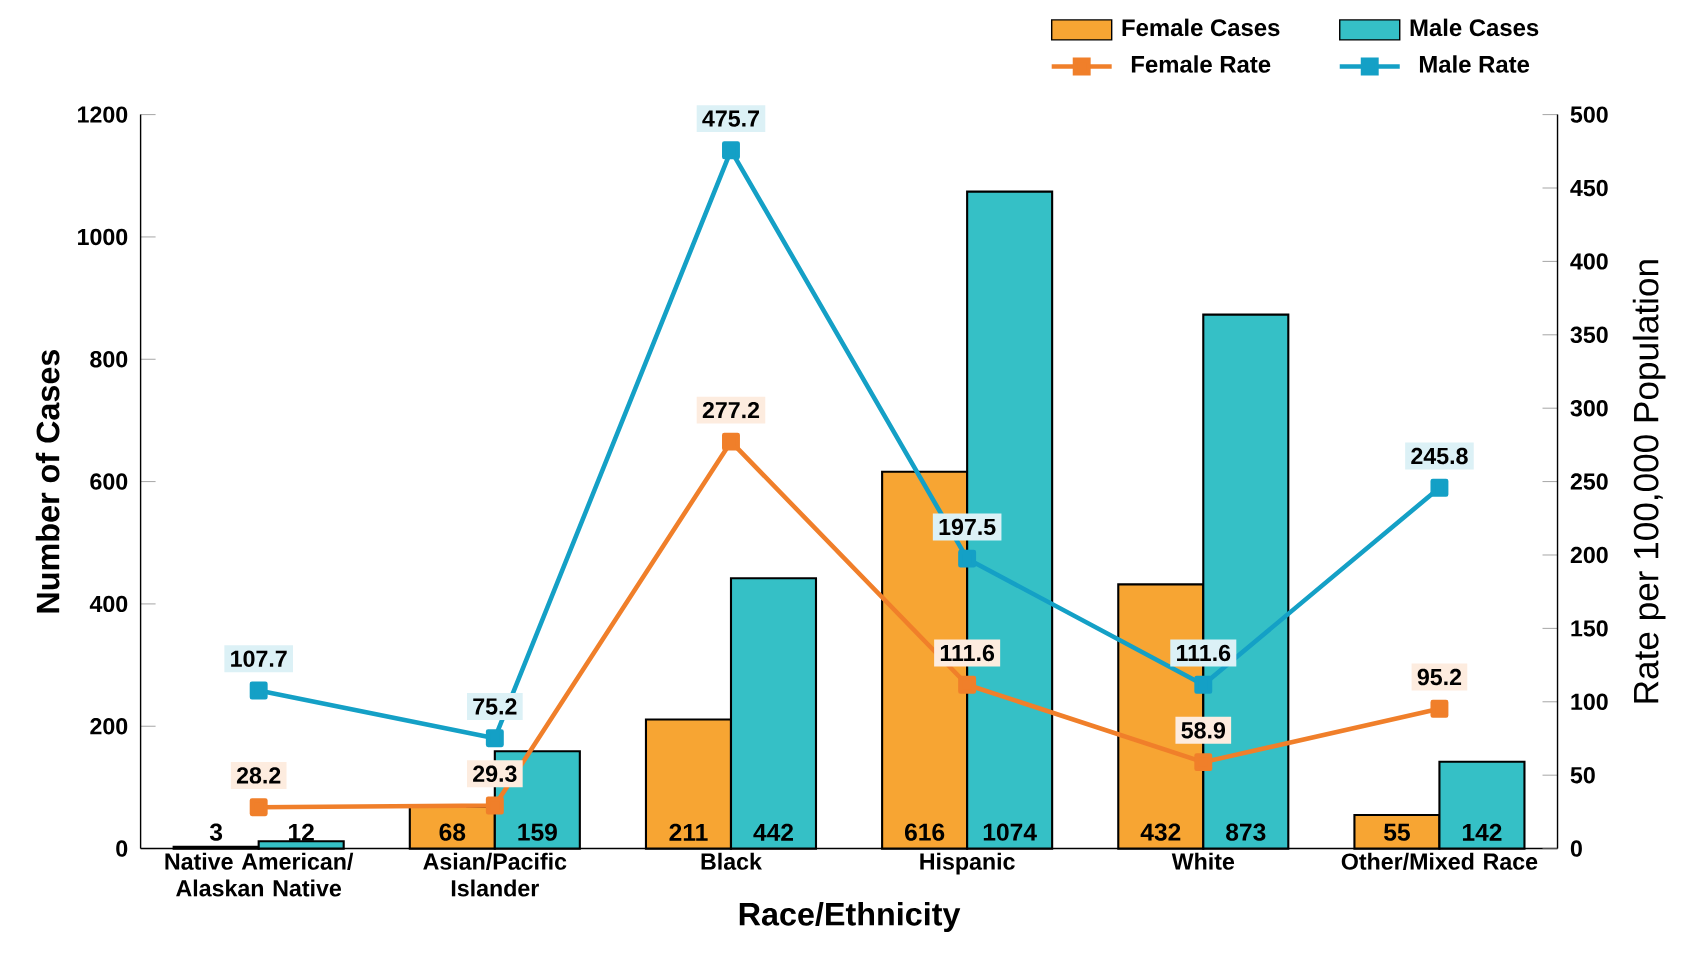 The image size is (1696, 958). What do you see at coordinates (452, 832) in the screenshot?
I see `data-label: 68` at bounding box center [452, 832].